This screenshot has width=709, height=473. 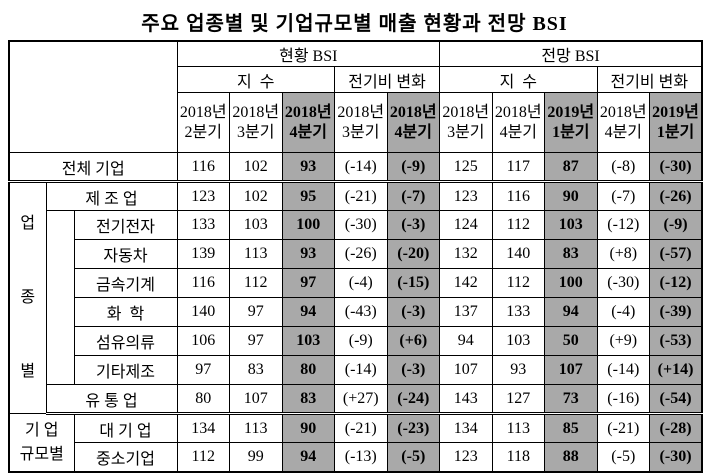 I want to click on value-cell: (-24), so click(x=413, y=399).